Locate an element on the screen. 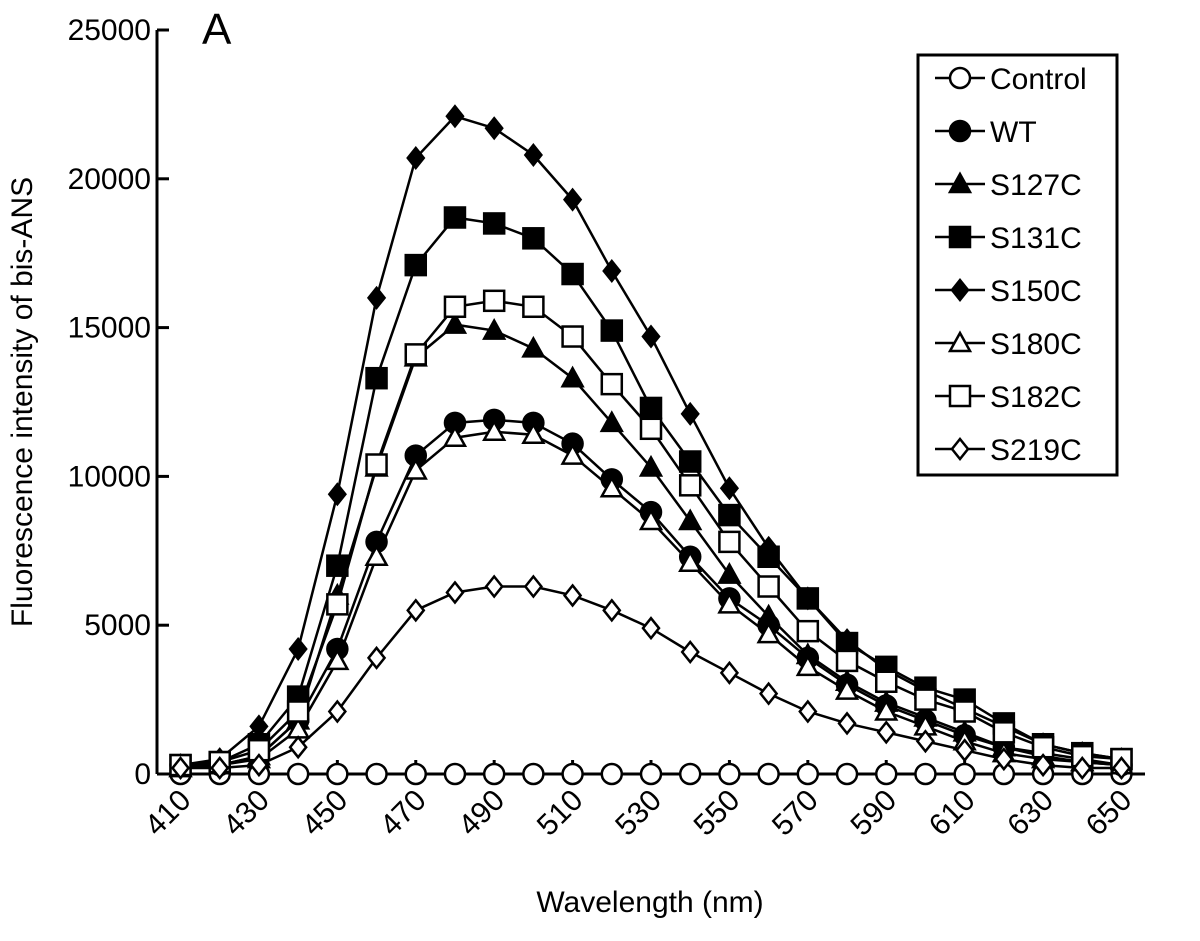 The width and height of the screenshot is (1200, 941). x-tick-label: 530 is located at coordinates (638, 813).